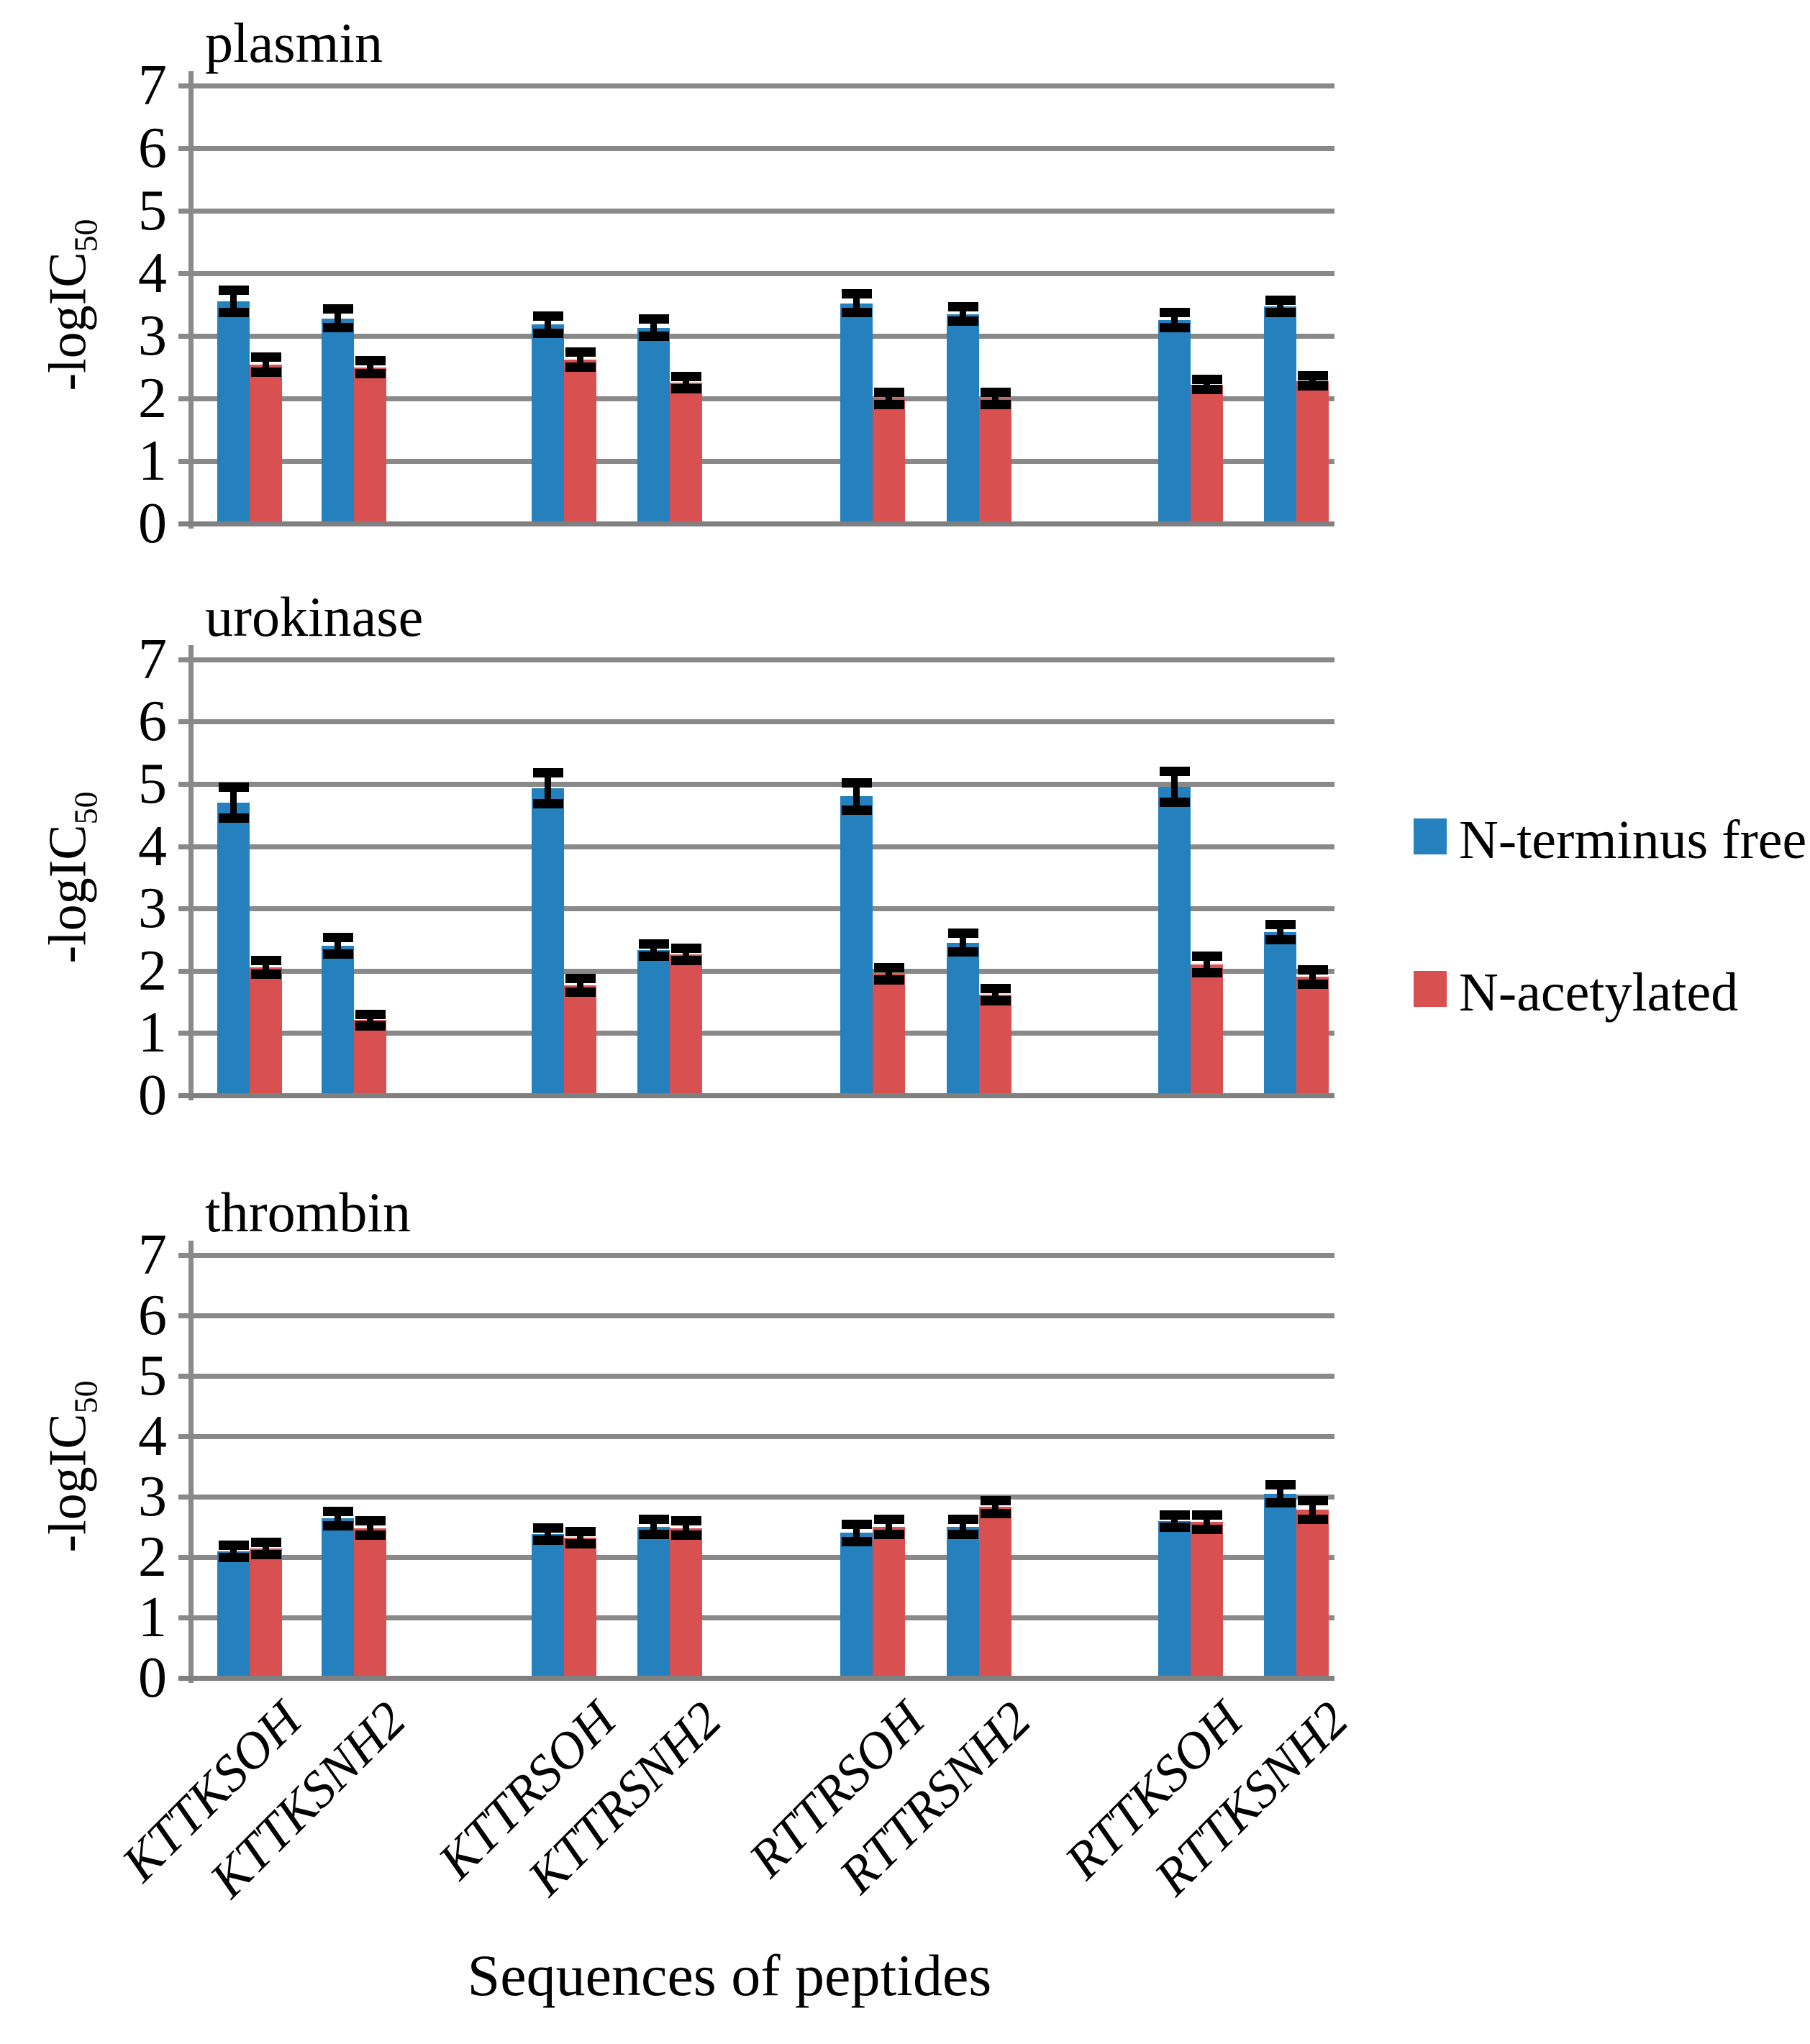 This screenshot has width=1810, height=2044. I want to click on chart-title: urokinase, so click(314, 616).